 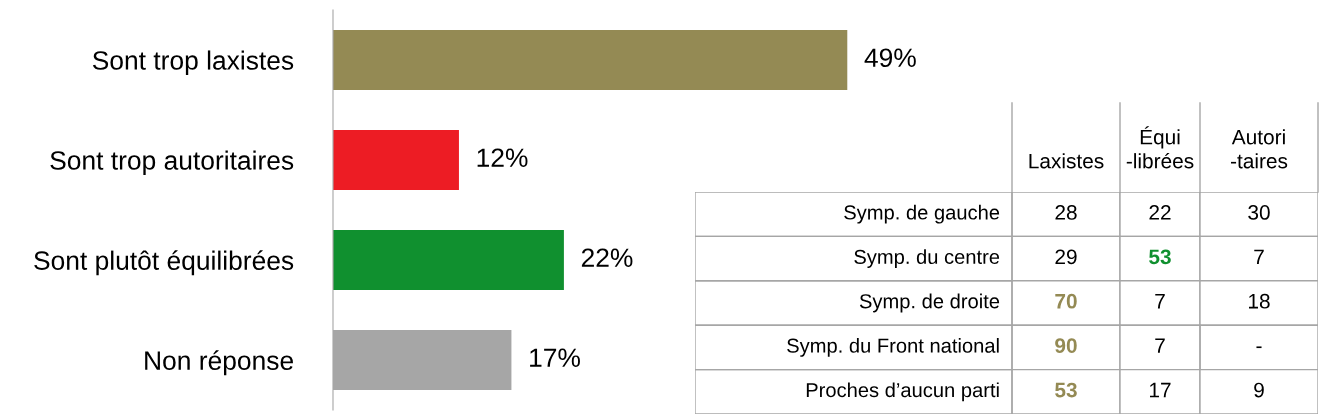 I want to click on data-label: 12%, so click(x=502, y=157).